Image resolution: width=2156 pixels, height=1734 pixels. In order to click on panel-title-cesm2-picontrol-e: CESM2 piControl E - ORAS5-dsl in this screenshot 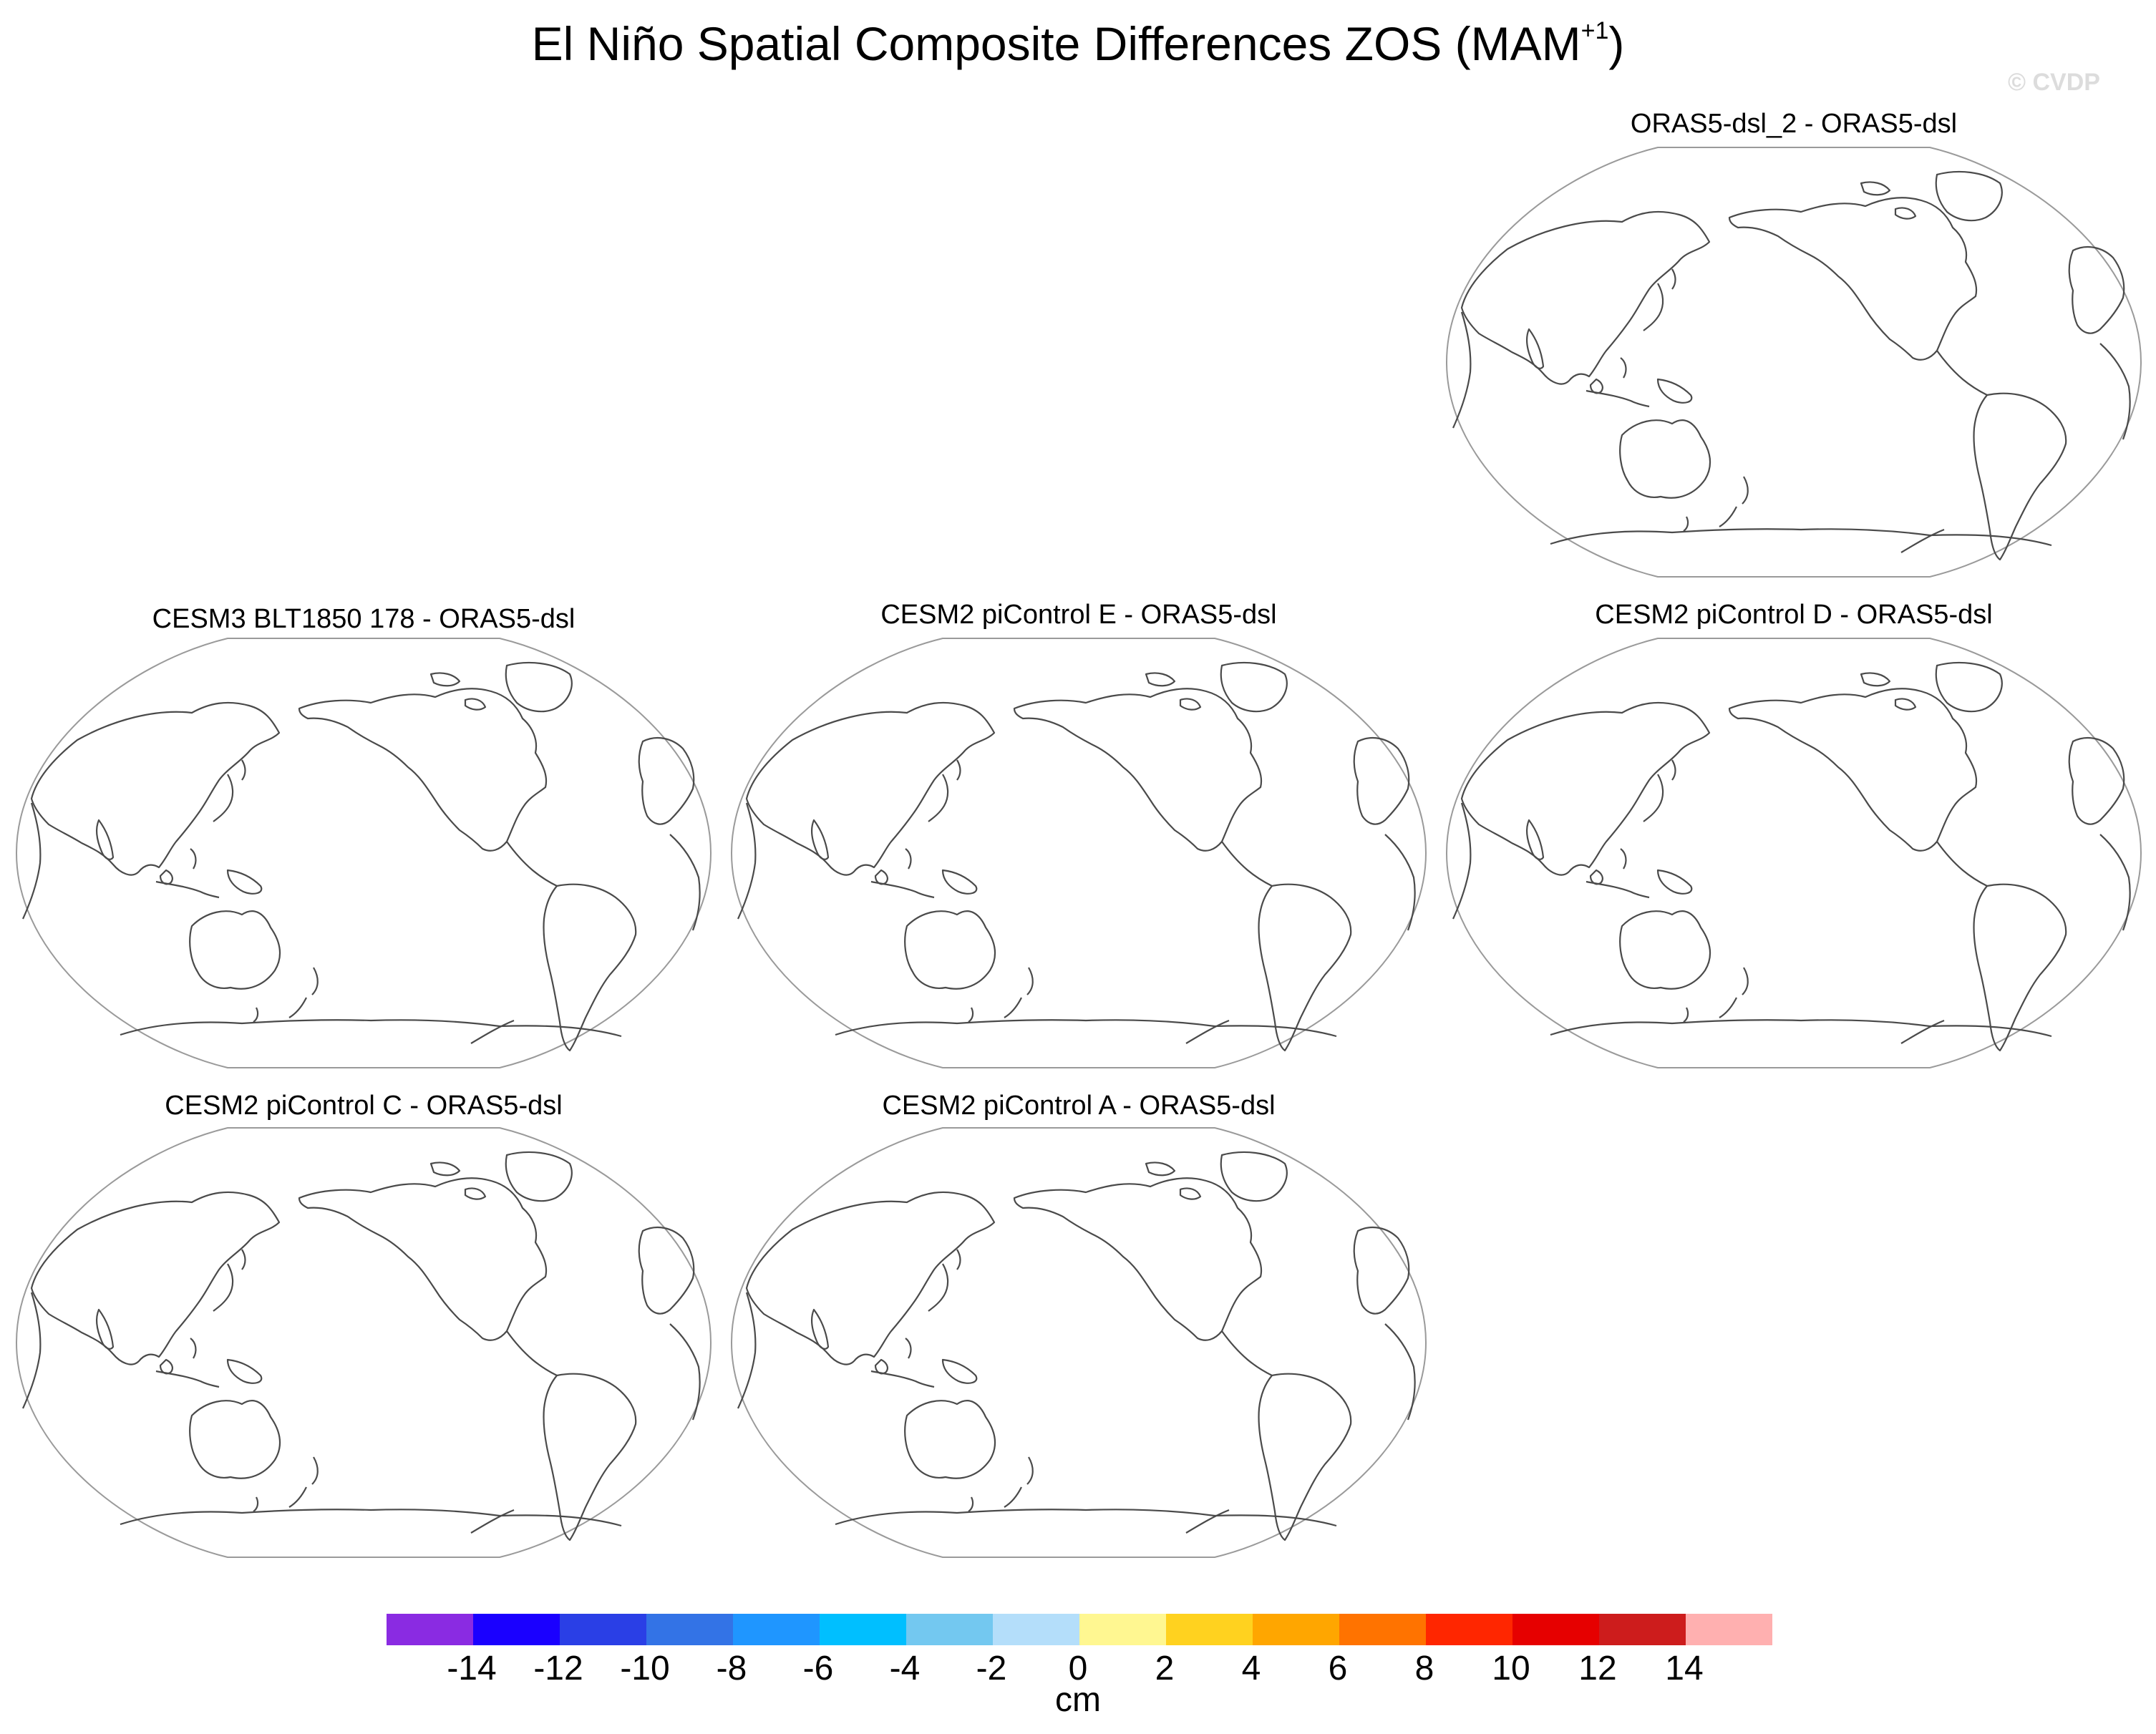, I will do `click(1078, 615)`.